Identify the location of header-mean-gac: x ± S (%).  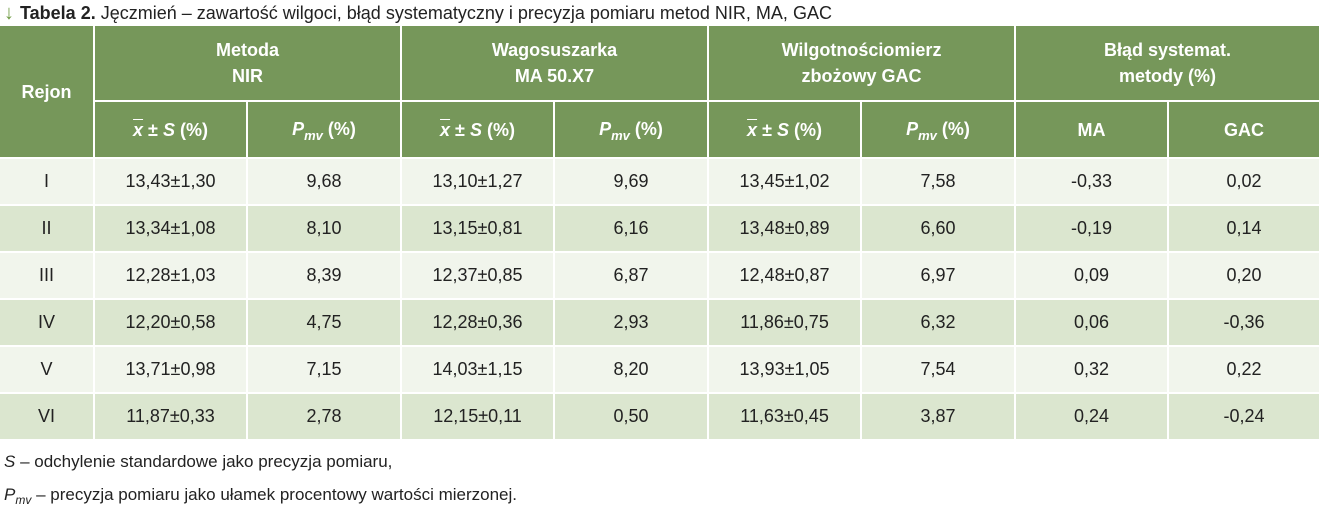
(785, 130).